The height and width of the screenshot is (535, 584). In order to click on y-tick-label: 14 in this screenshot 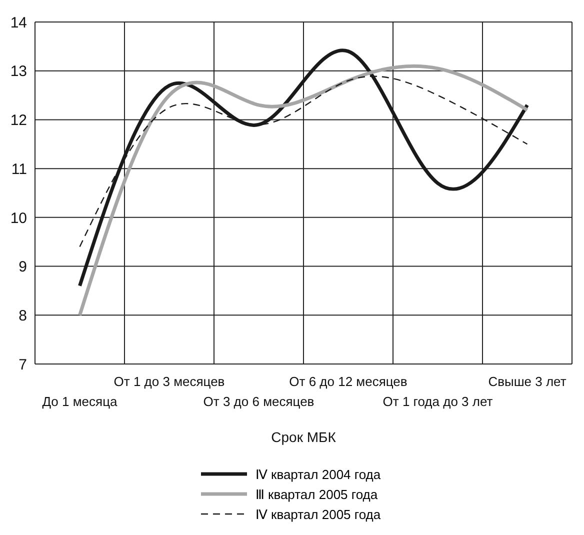, I will do `click(18, 23)`.